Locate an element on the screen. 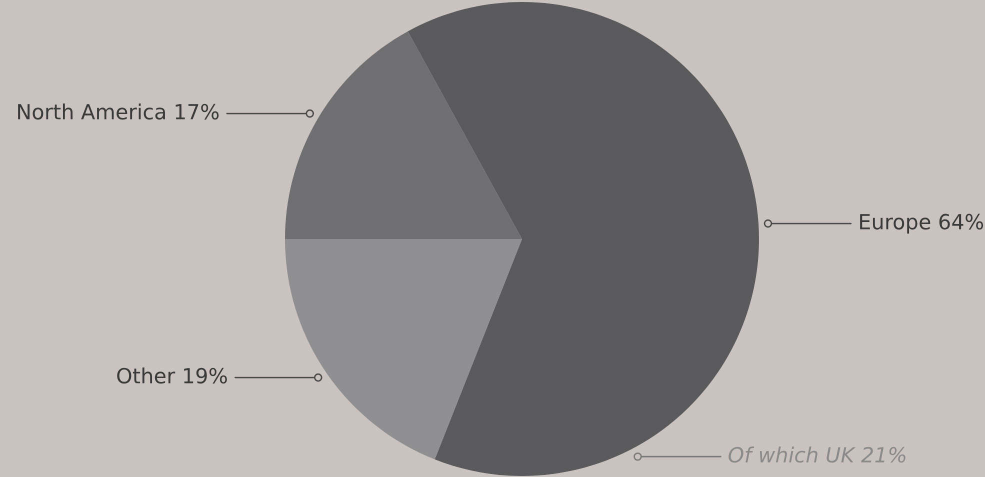 The image size is (985, 477). slice-label: Other 19% is located at coordinates (172, 375).